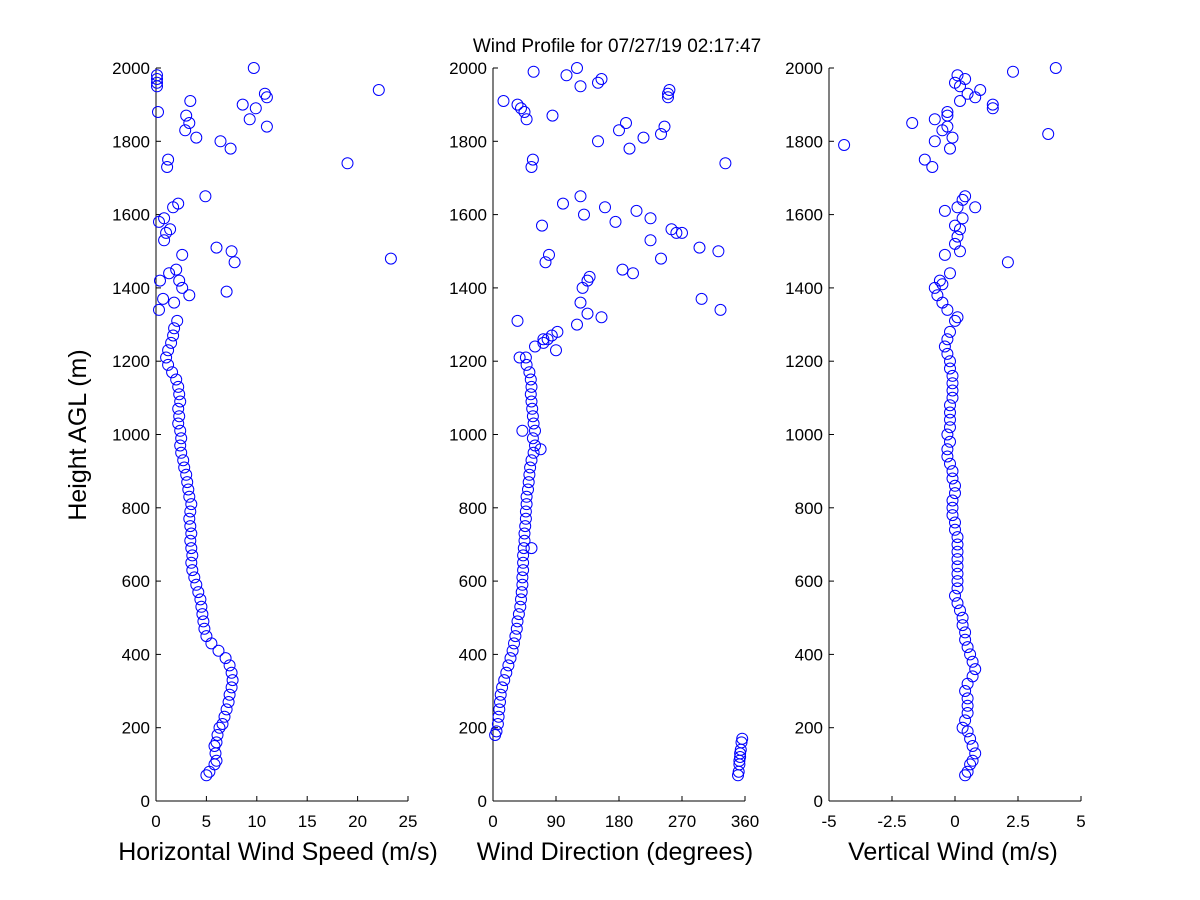 The height and width of the screenshot is (900, 1200). Describe the element at coordinates (556, 821) in the screenshot. I see `x-tick-label: 90` at that location.